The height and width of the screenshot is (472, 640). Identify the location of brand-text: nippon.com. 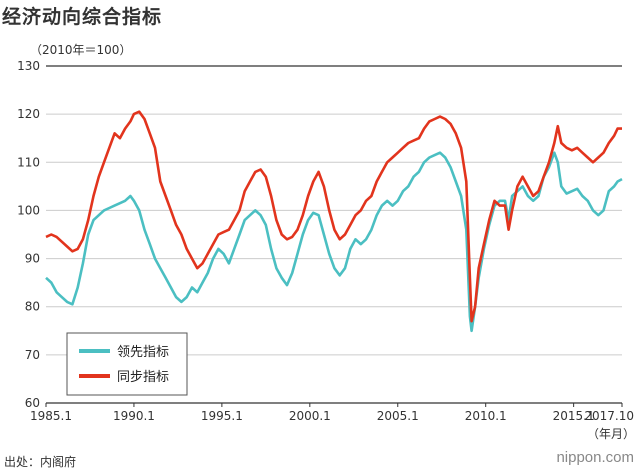
(595, 457).